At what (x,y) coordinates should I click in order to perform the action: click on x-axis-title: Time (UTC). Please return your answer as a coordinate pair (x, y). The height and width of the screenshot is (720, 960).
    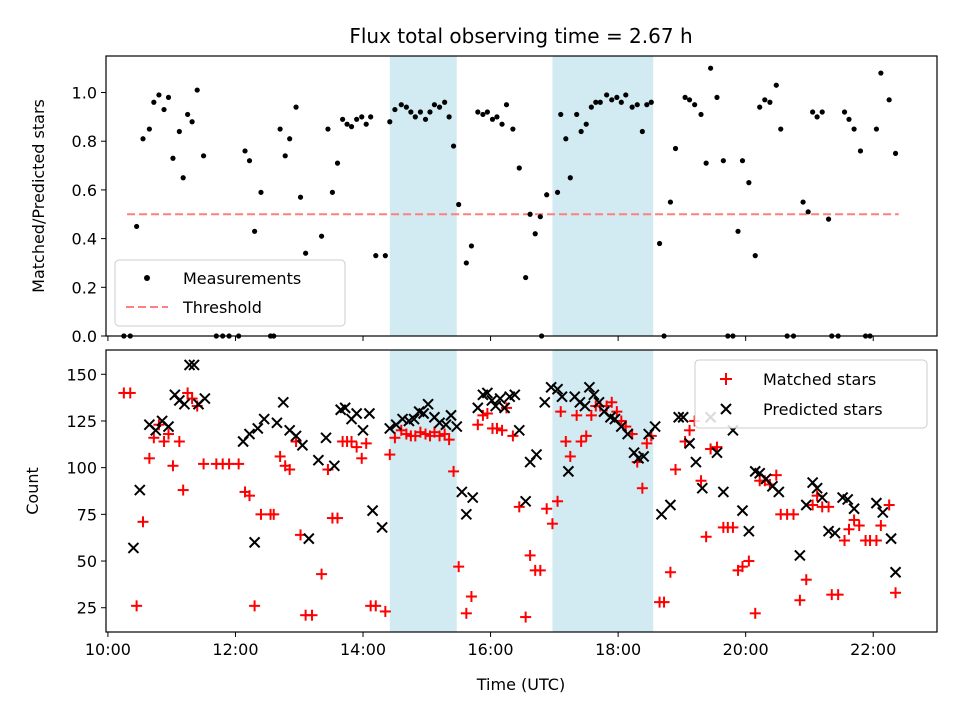
    Looking at the image, I should click on (520, 684).